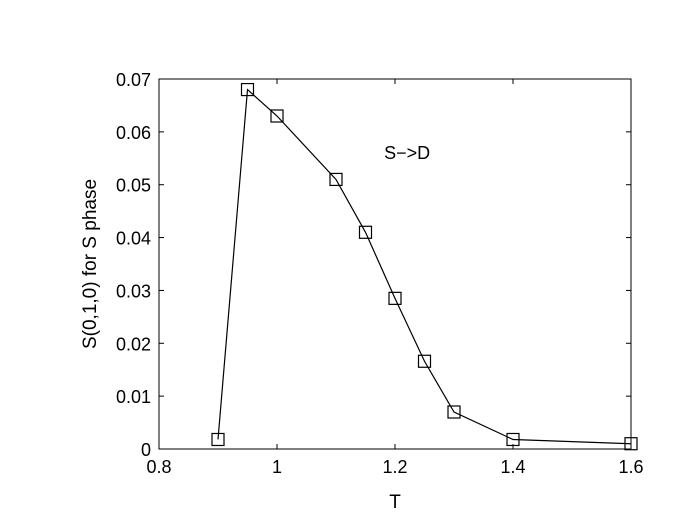  Describe the element at coordinates (90, 264) in the screenshot. I see `y-axis-label: S(0,1,0) for S phase` at that location.